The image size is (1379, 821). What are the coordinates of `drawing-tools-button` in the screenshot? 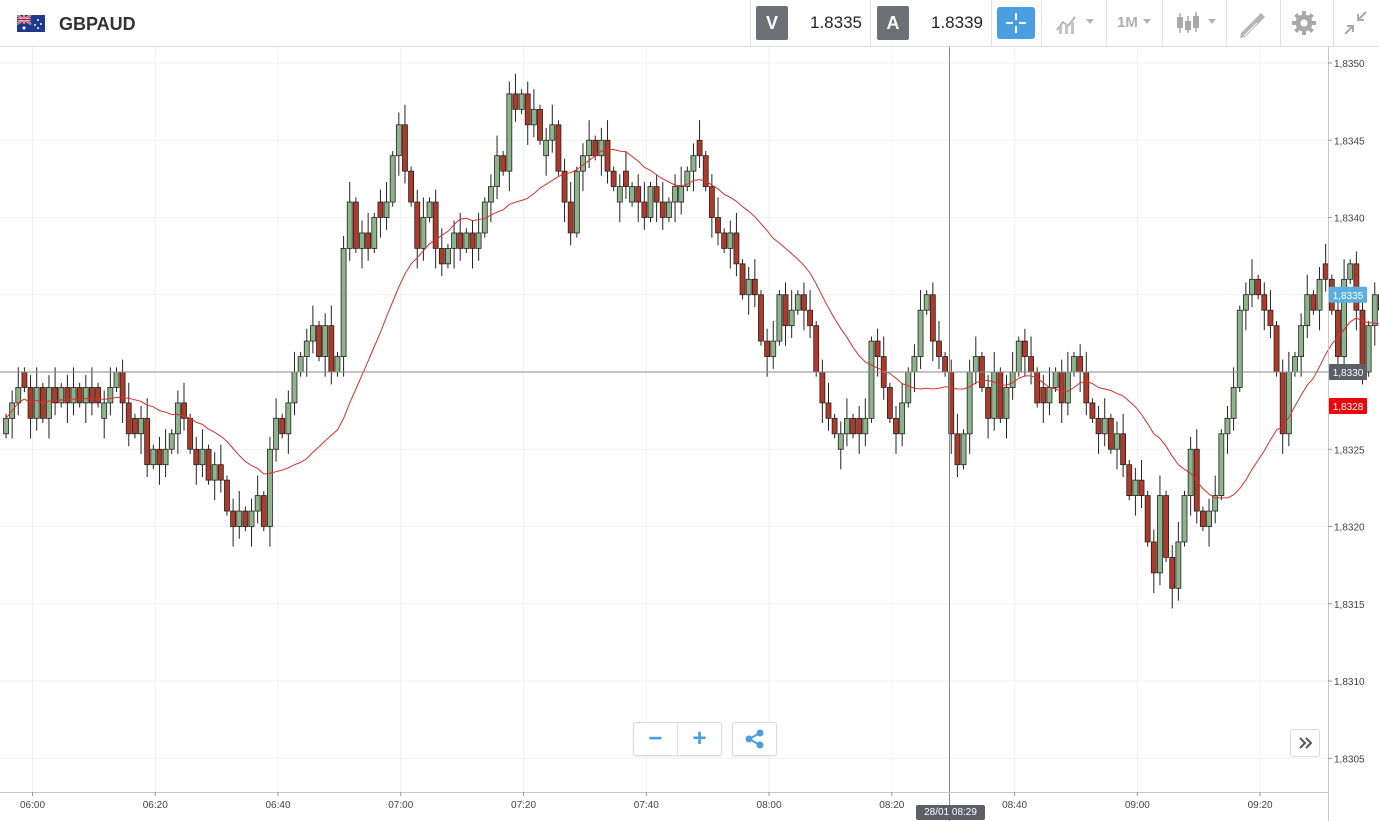 It's located at (1253, 23).